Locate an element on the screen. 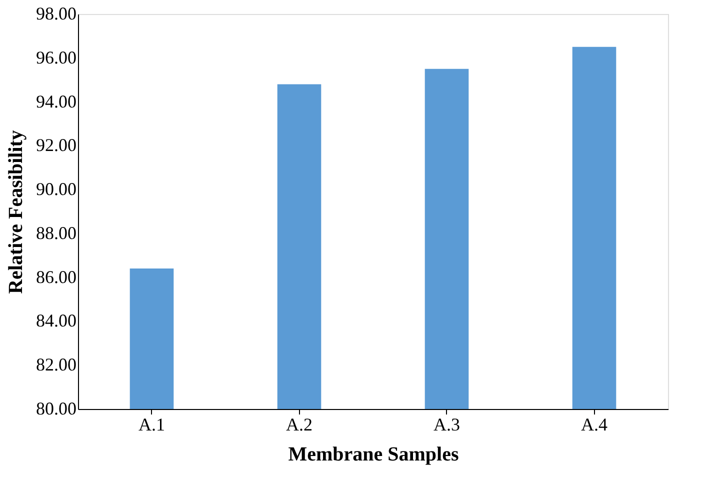 Image resolution: width=714 pixels, height=493 pixels. y-tick-label: 98.00 is located at coordinates (56, 14).